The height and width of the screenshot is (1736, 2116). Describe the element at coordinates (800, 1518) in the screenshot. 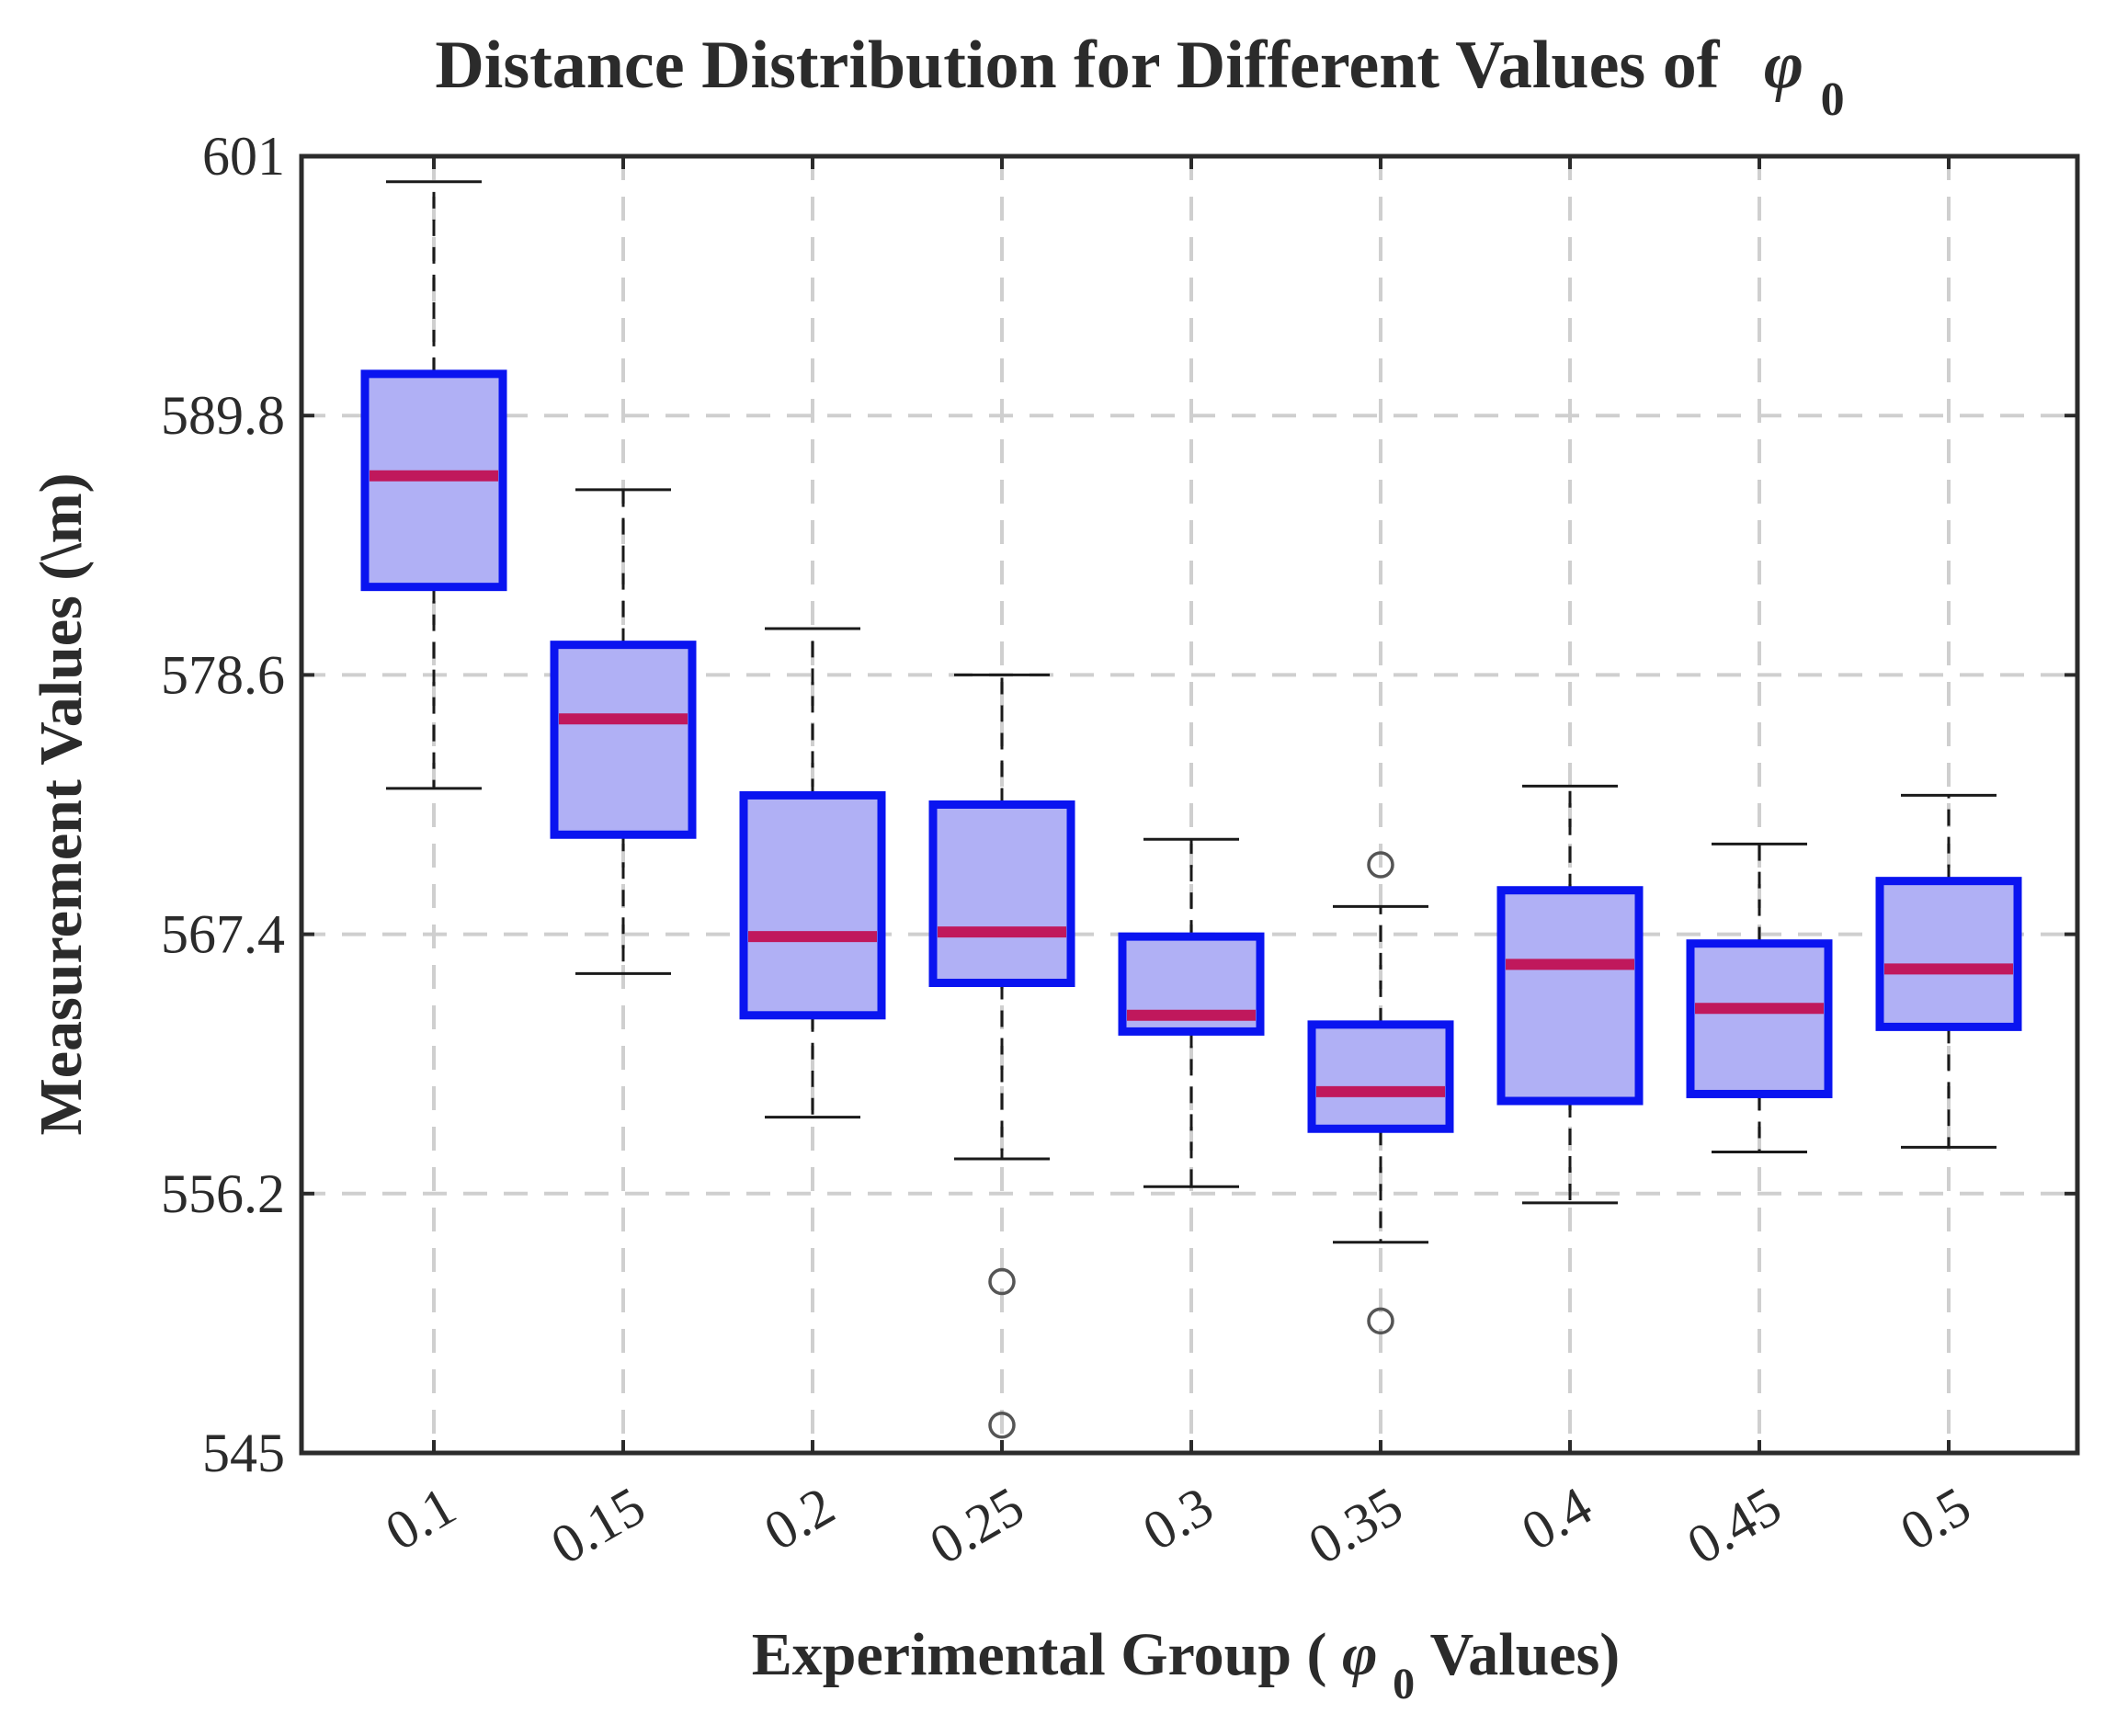

I see `x-tick-label: 0.2` at that location.